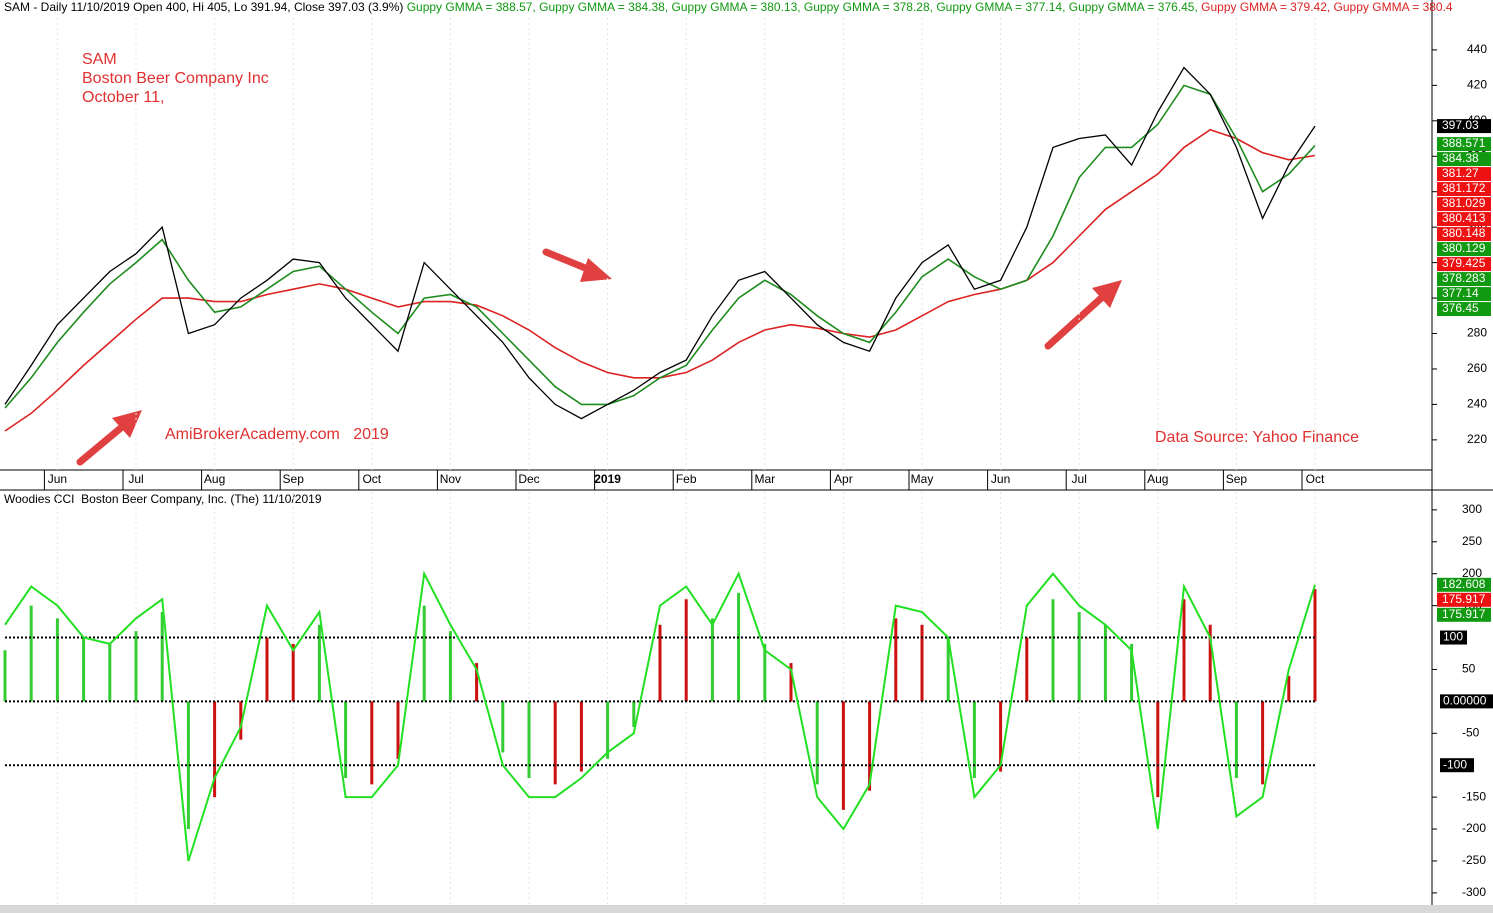  I want to click on header-segment: Guppy GMMA = 384.38,, so click(605, 7).